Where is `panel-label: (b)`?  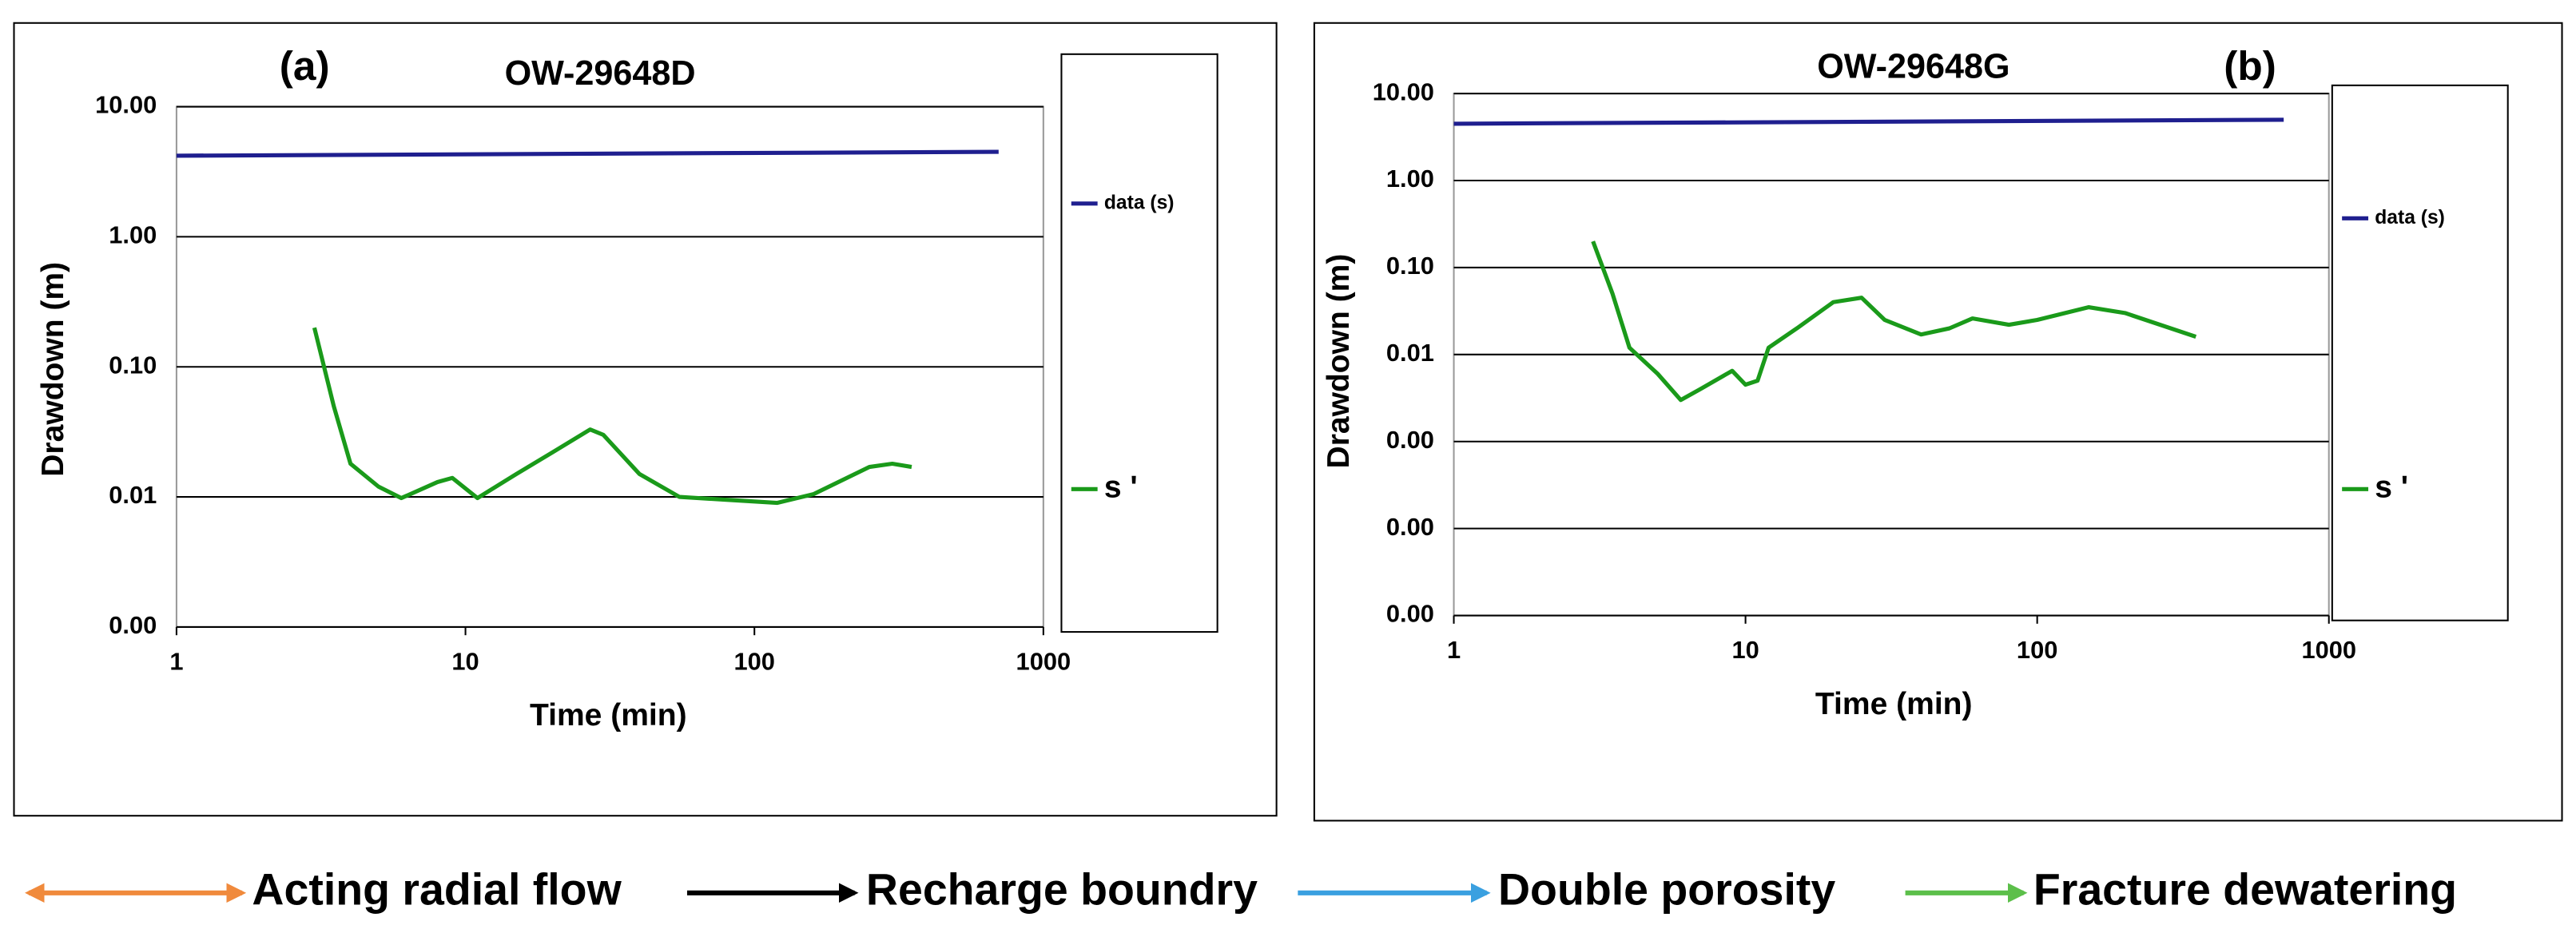
panel-label: (b) is located at coordinates (2250, 66).